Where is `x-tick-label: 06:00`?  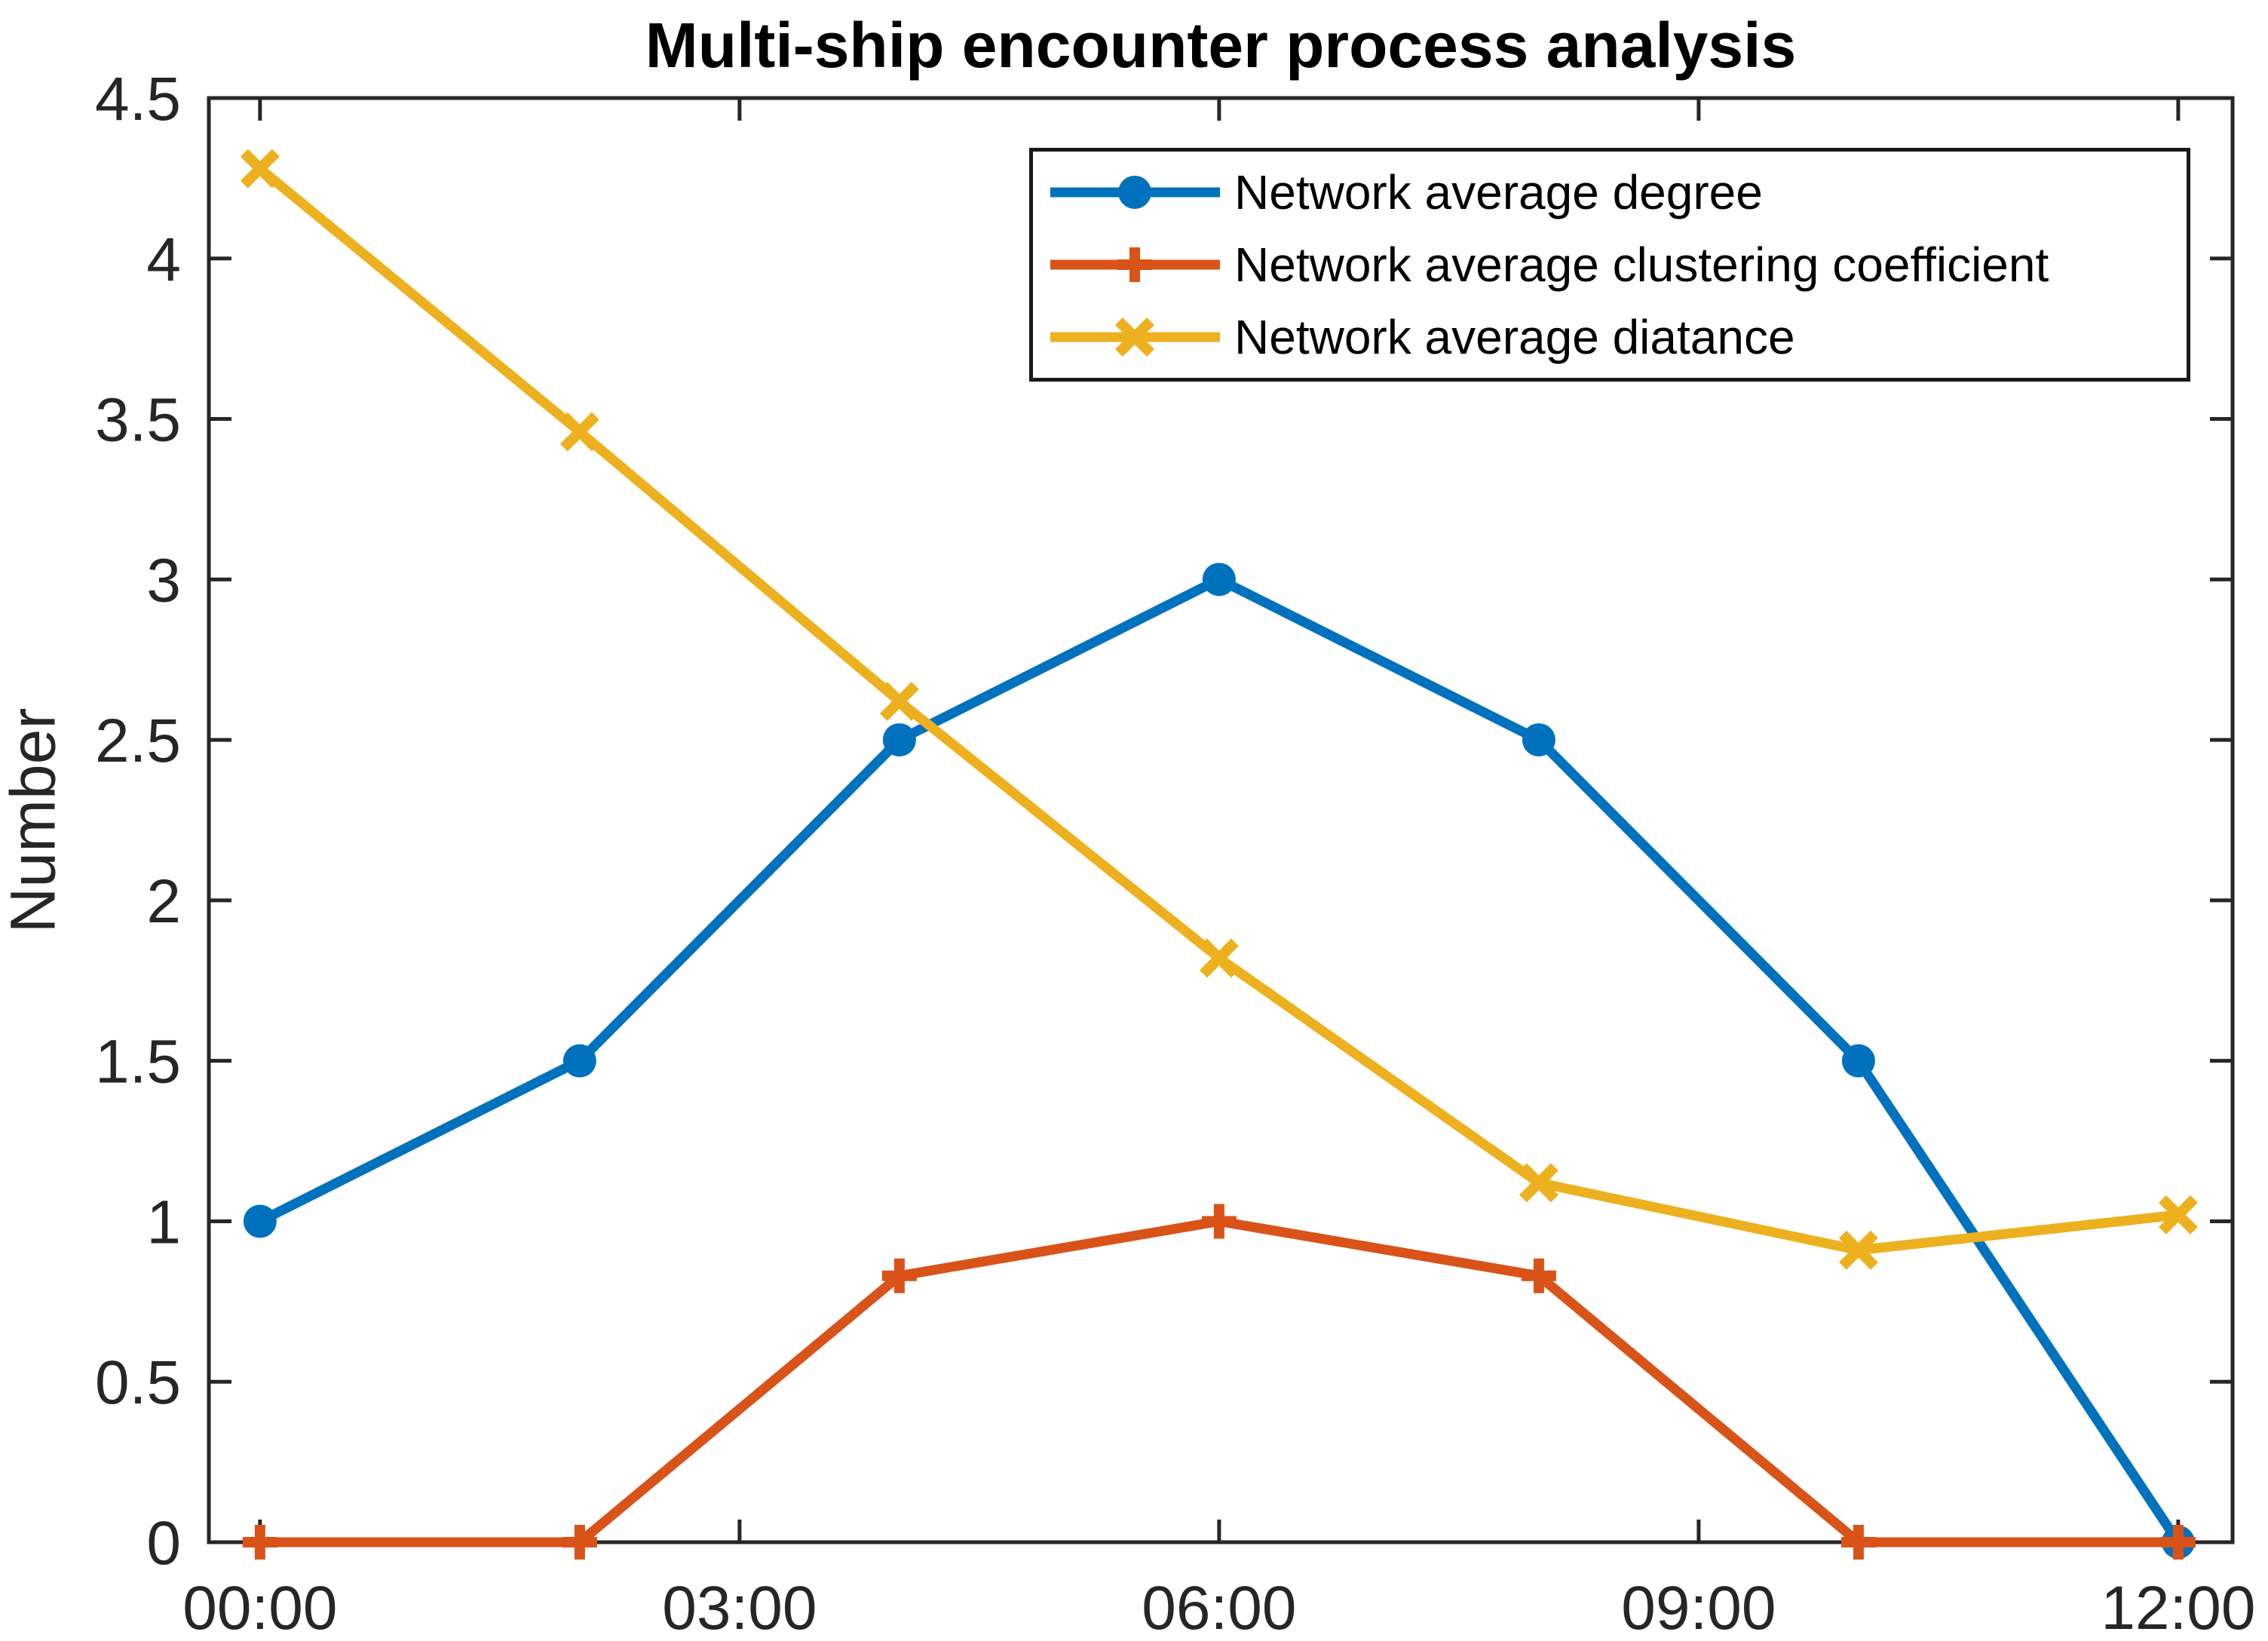
x-tick-label: 06:00 is located at coordinates (1219, 1607).